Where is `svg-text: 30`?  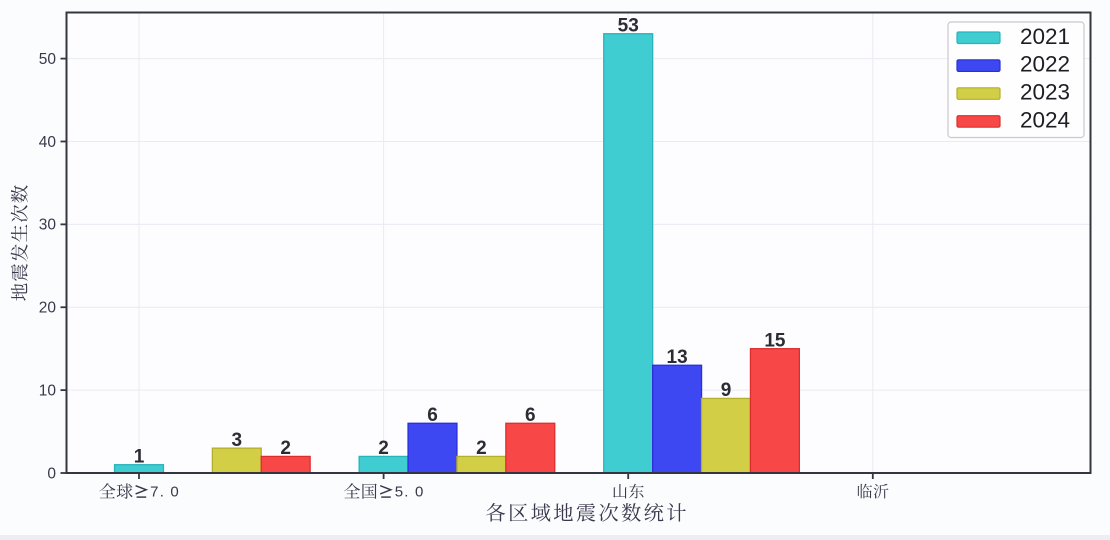
svg-text: 30 is located at coordinates (48, 225).